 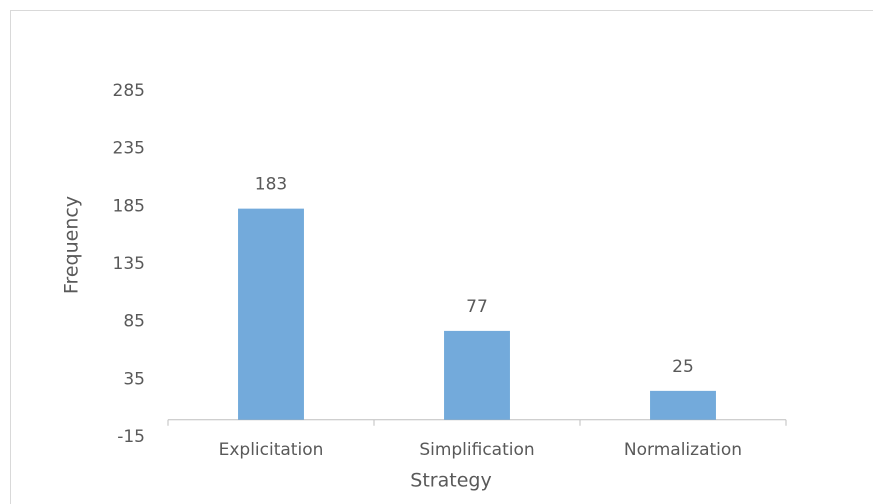 What do you see at coordinates (129, 206) in the screenshot?
I see `y-tick-label: 185` at bounding box center [129, 206].